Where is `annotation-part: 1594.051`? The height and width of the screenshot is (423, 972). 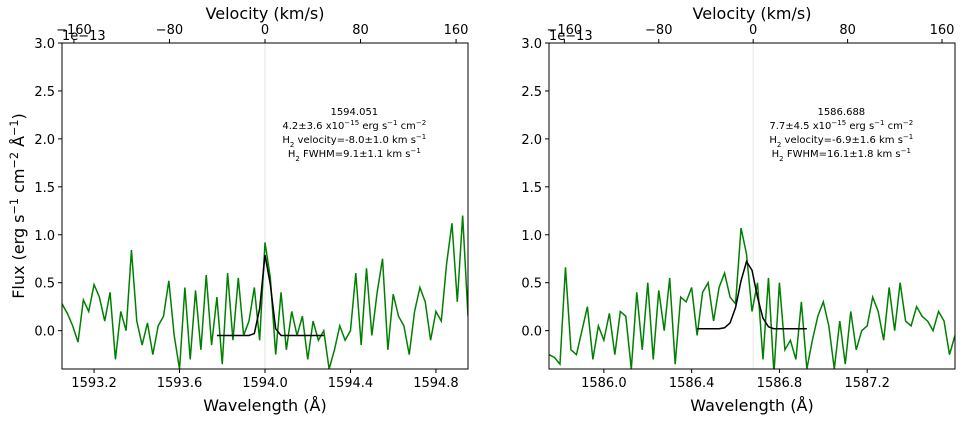 annotation-part: 1594.051 is located at coordinates (354, 112).